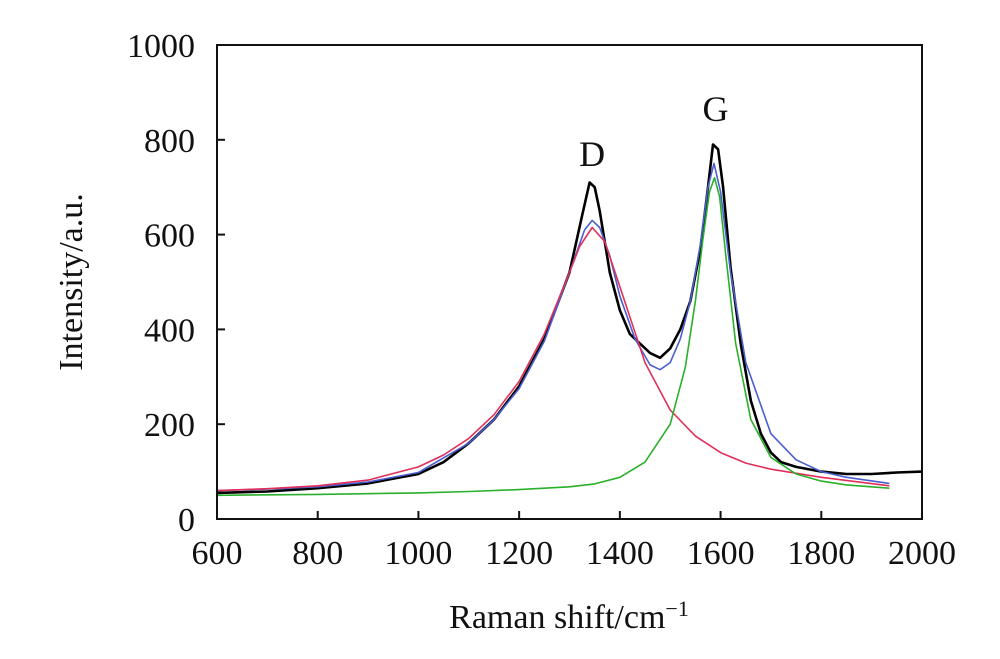 The height and width of the screenshot is (659, 1000). Describe the element at coordinates (592, 154) in the screenshot. I see `peak-label-D: D` at that location.